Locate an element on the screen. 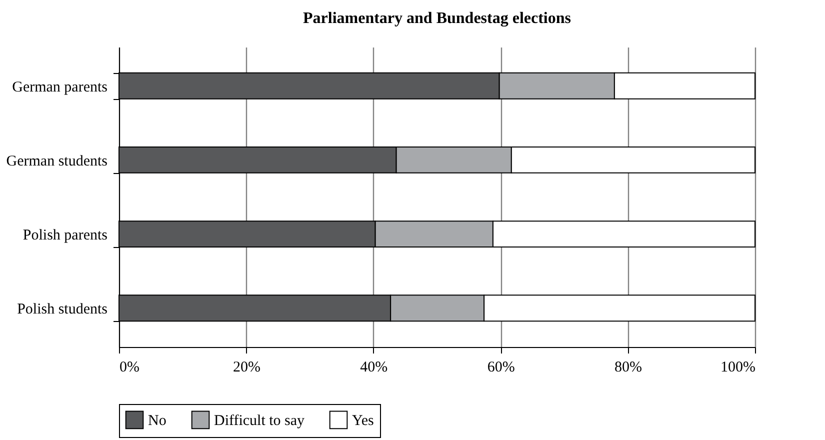  x-tick-label: 20% is located at coordinates (246, 368).